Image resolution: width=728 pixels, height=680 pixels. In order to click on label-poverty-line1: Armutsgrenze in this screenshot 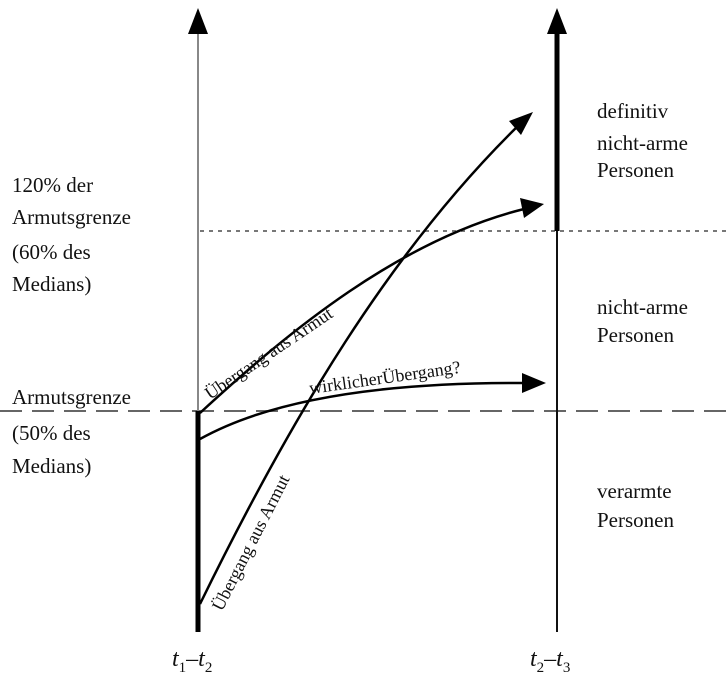, I will do `click(71, 397)`.